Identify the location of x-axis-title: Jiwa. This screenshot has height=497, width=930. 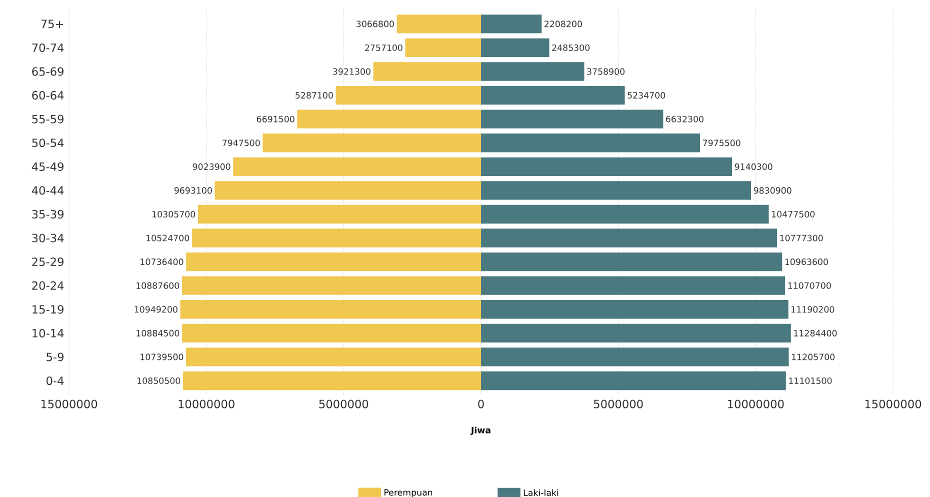
(480, 431).